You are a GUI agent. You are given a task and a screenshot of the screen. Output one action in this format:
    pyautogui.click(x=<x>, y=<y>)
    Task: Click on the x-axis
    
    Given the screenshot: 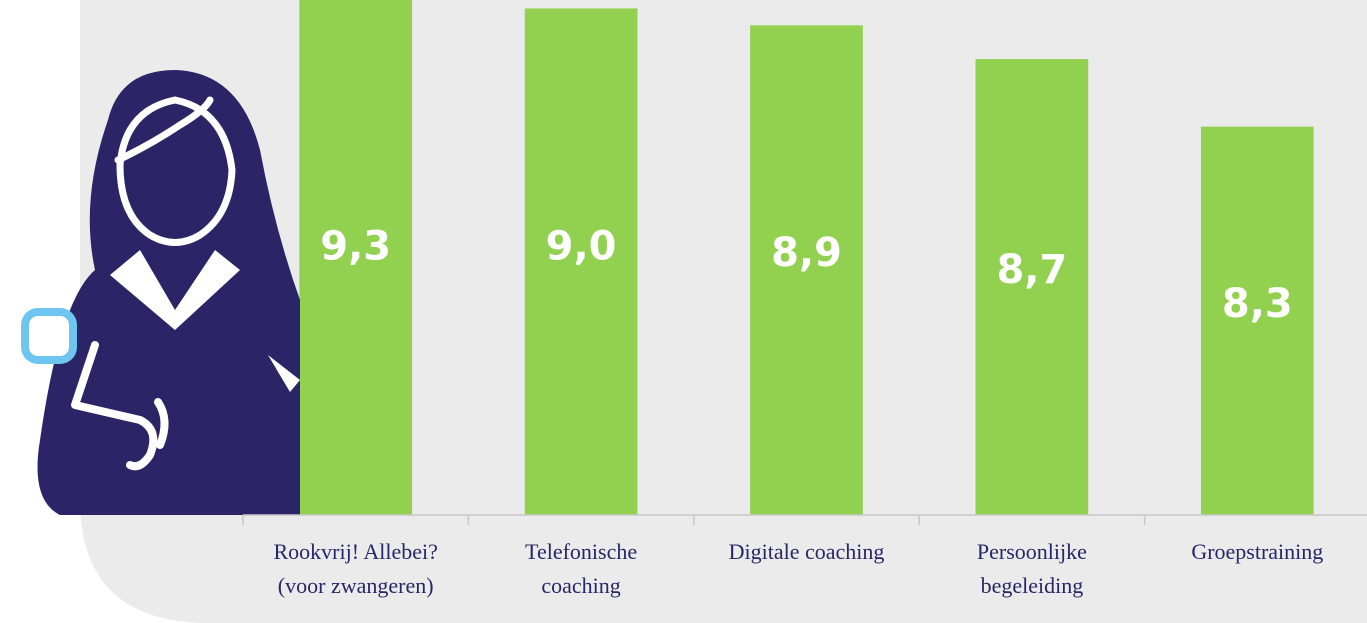 What is the action you would take?
    pyautogui.click(x=804, y=519)
    